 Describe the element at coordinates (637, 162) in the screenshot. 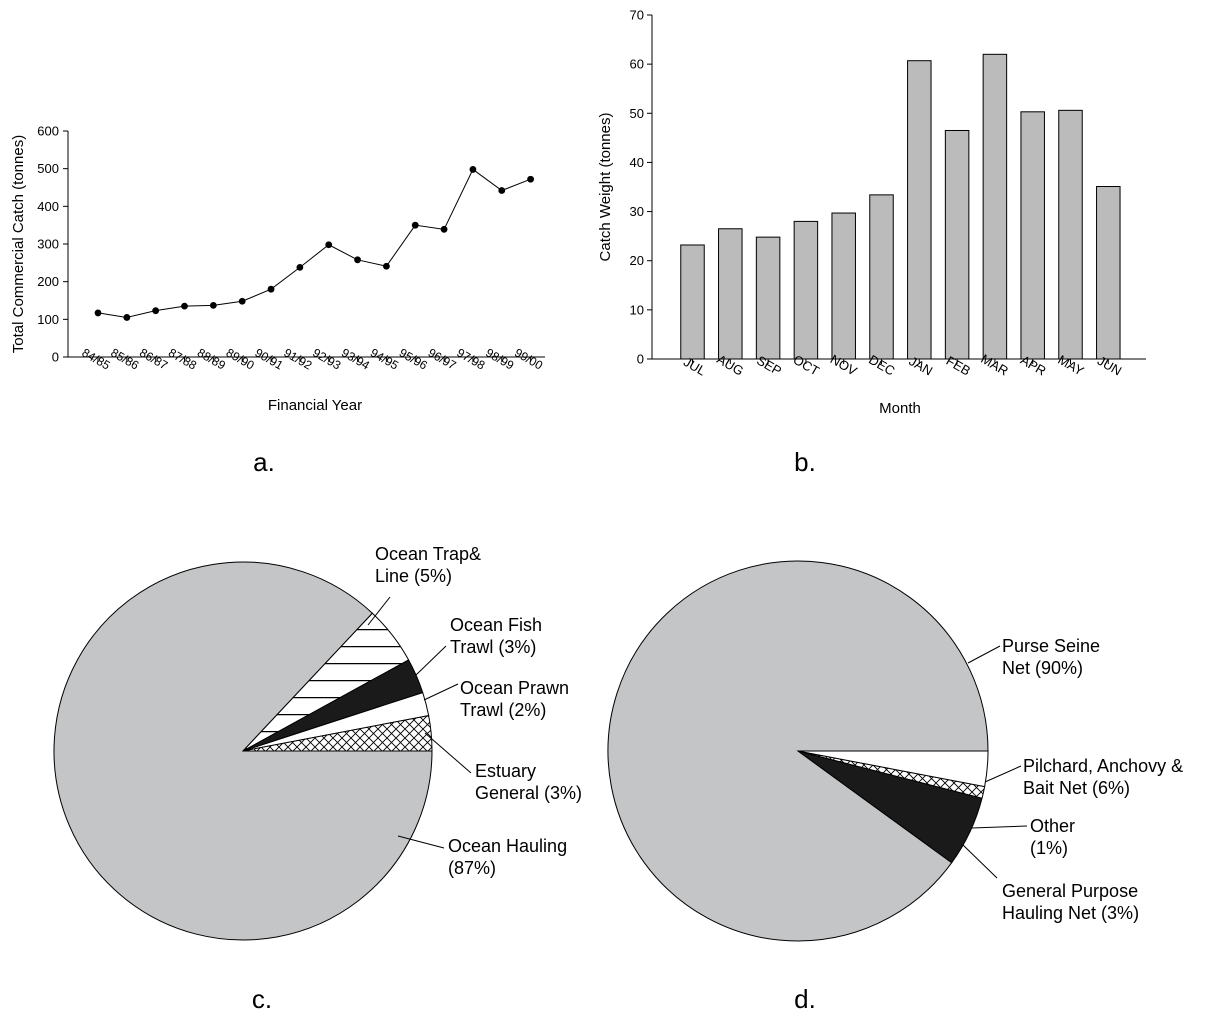

I see `chart-b-y-tick-label: 40` at that location.